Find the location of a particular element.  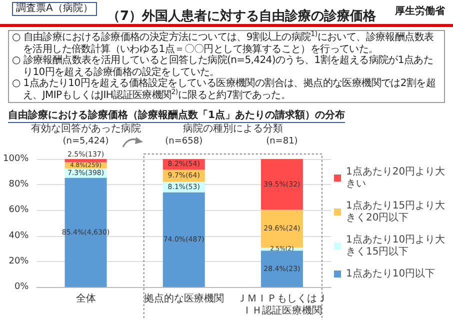

text: (n=658) is located at coordinates (184, 141).